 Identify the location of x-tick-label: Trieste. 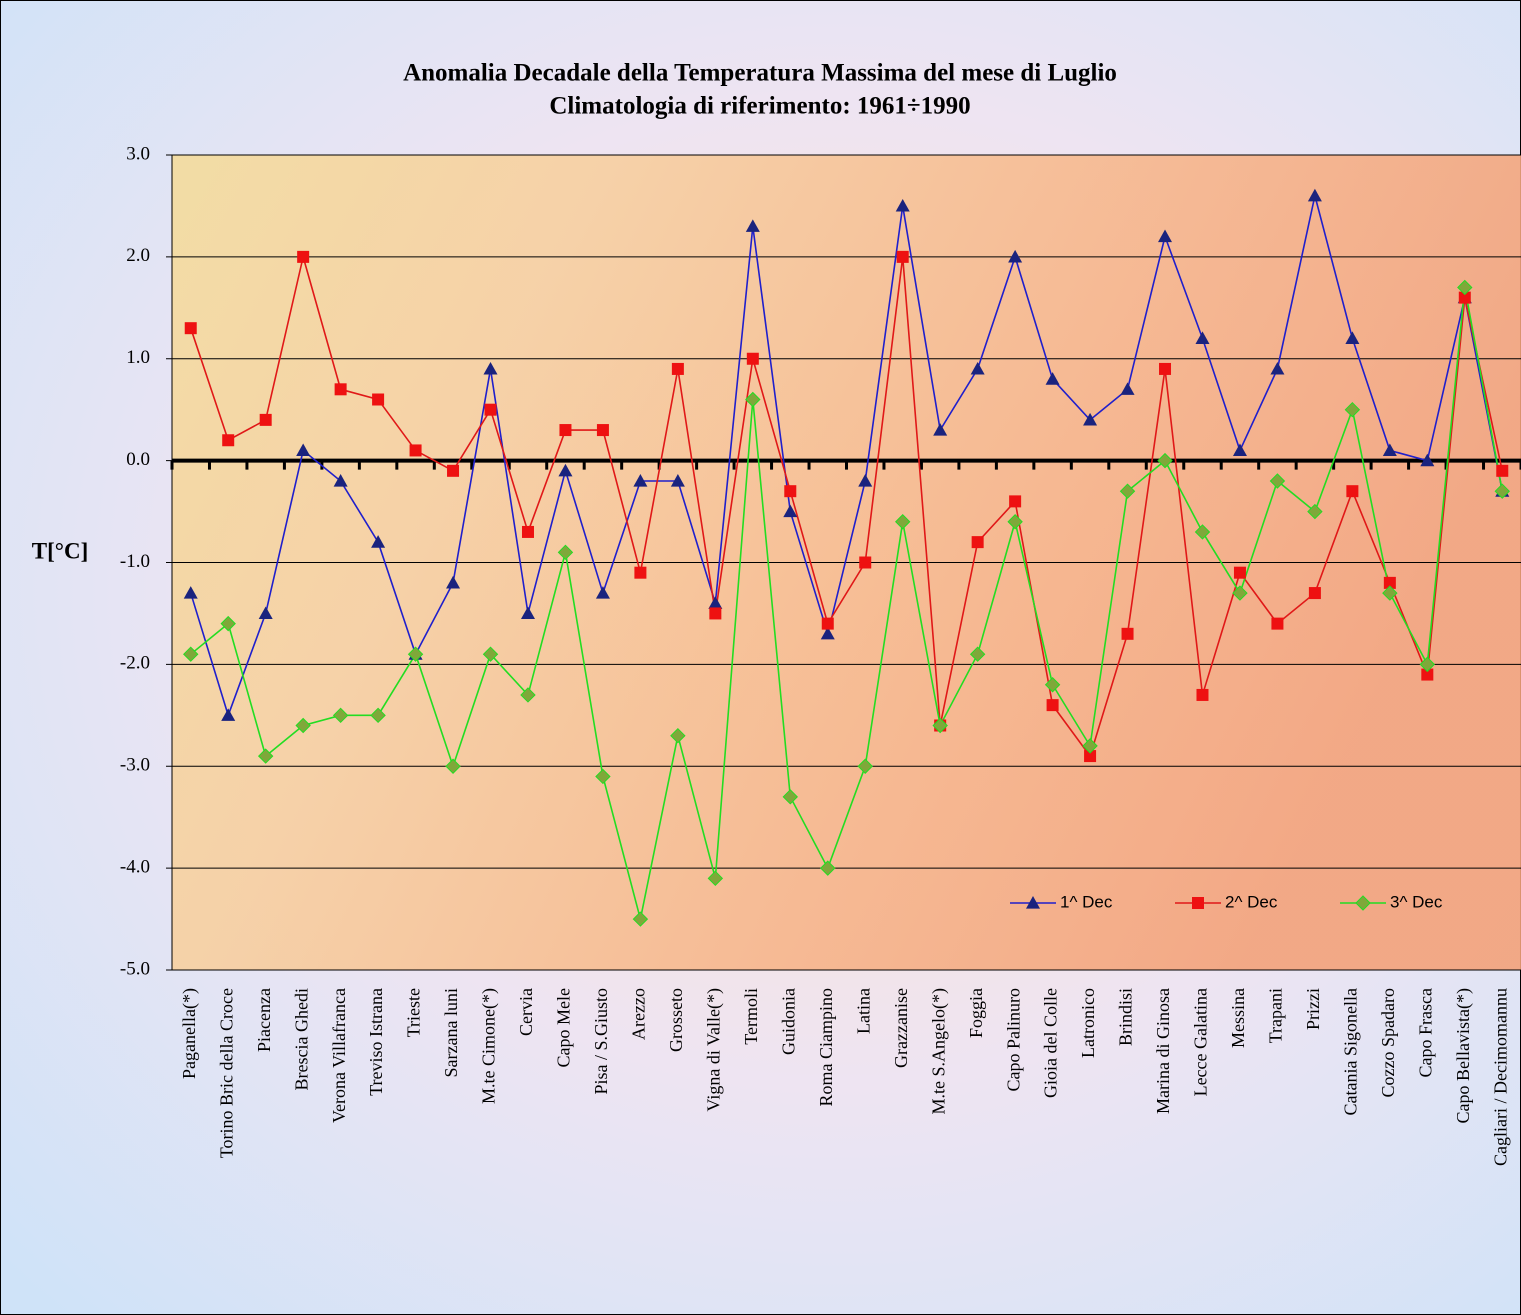
(414, 1012).